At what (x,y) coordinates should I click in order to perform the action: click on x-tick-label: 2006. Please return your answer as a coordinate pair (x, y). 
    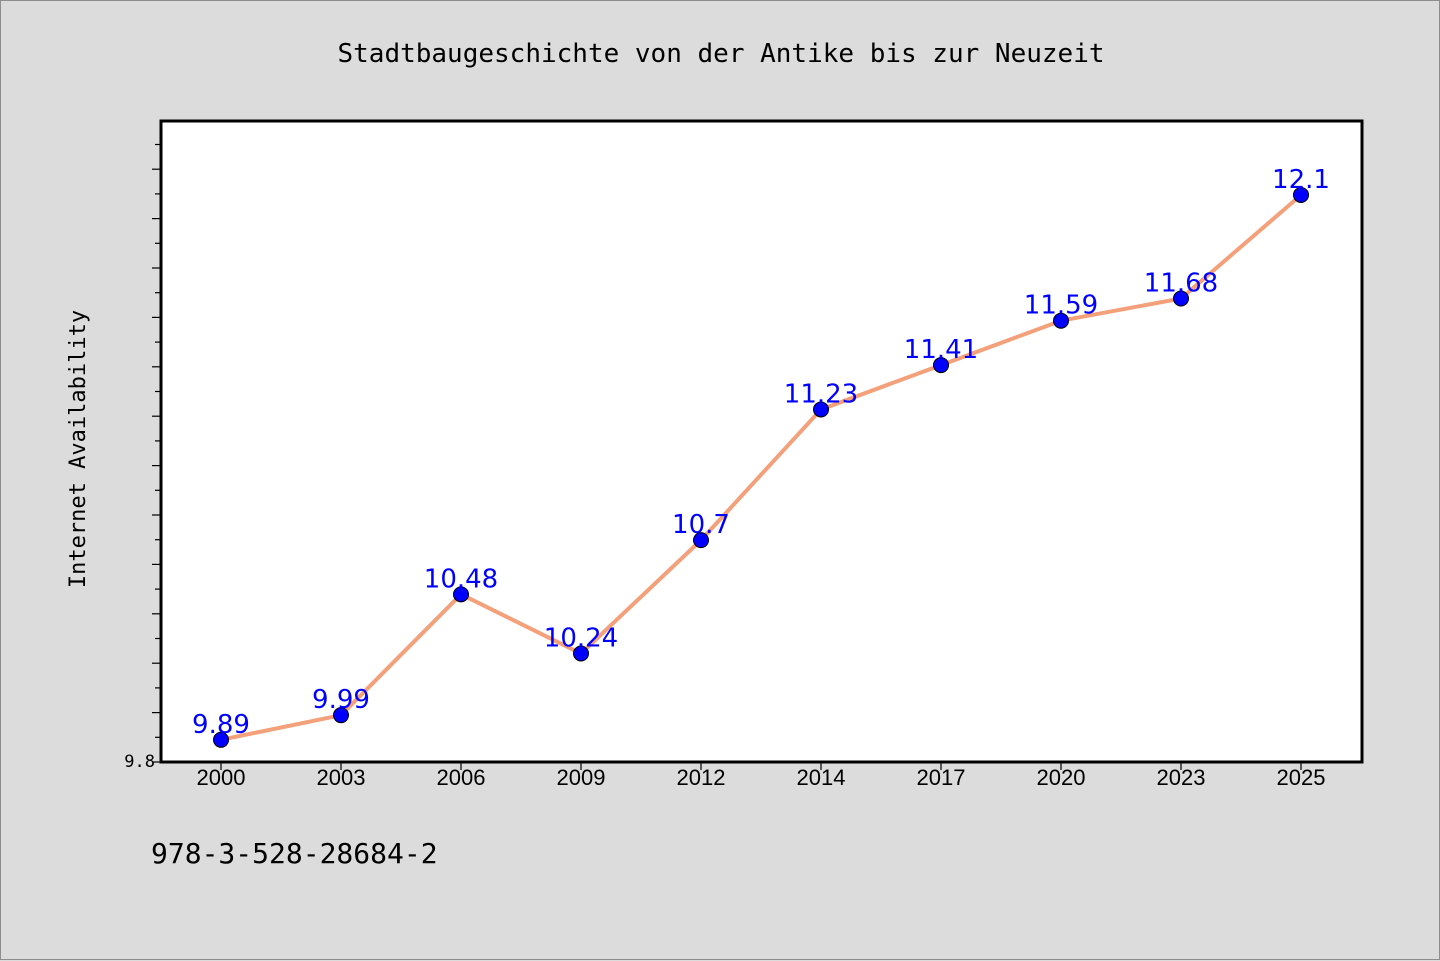
    Looking at the image, I should click on (461, 777).